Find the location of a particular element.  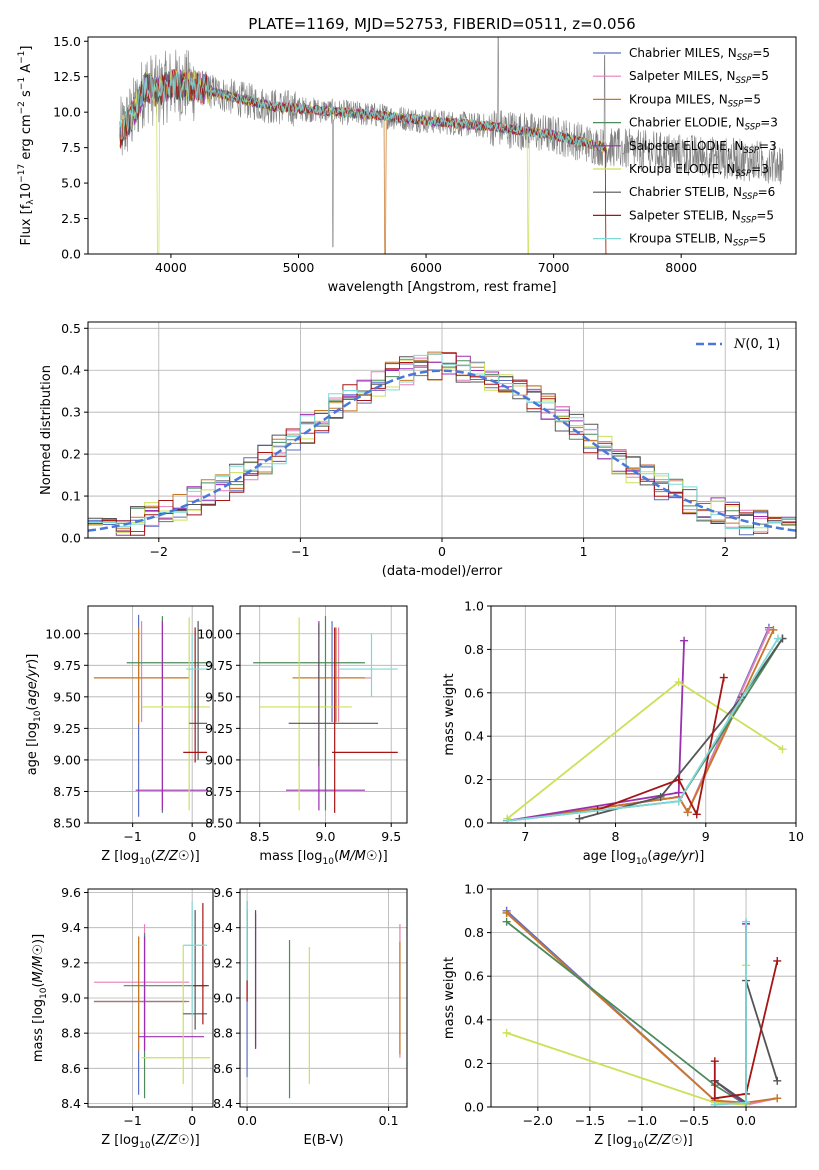

y-tick-label: 0.1 is located at coordinates (71, 496).